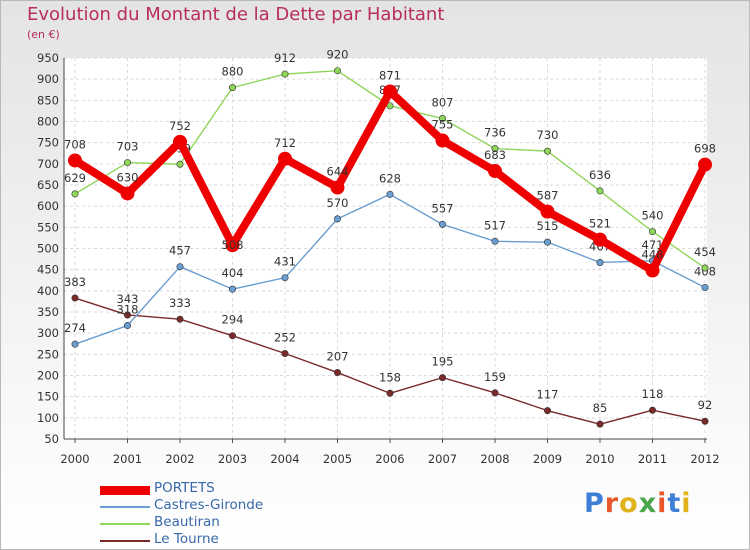 The image size is (750, 550). I want to click on x-tick-label: 2005, so click(337, 459).